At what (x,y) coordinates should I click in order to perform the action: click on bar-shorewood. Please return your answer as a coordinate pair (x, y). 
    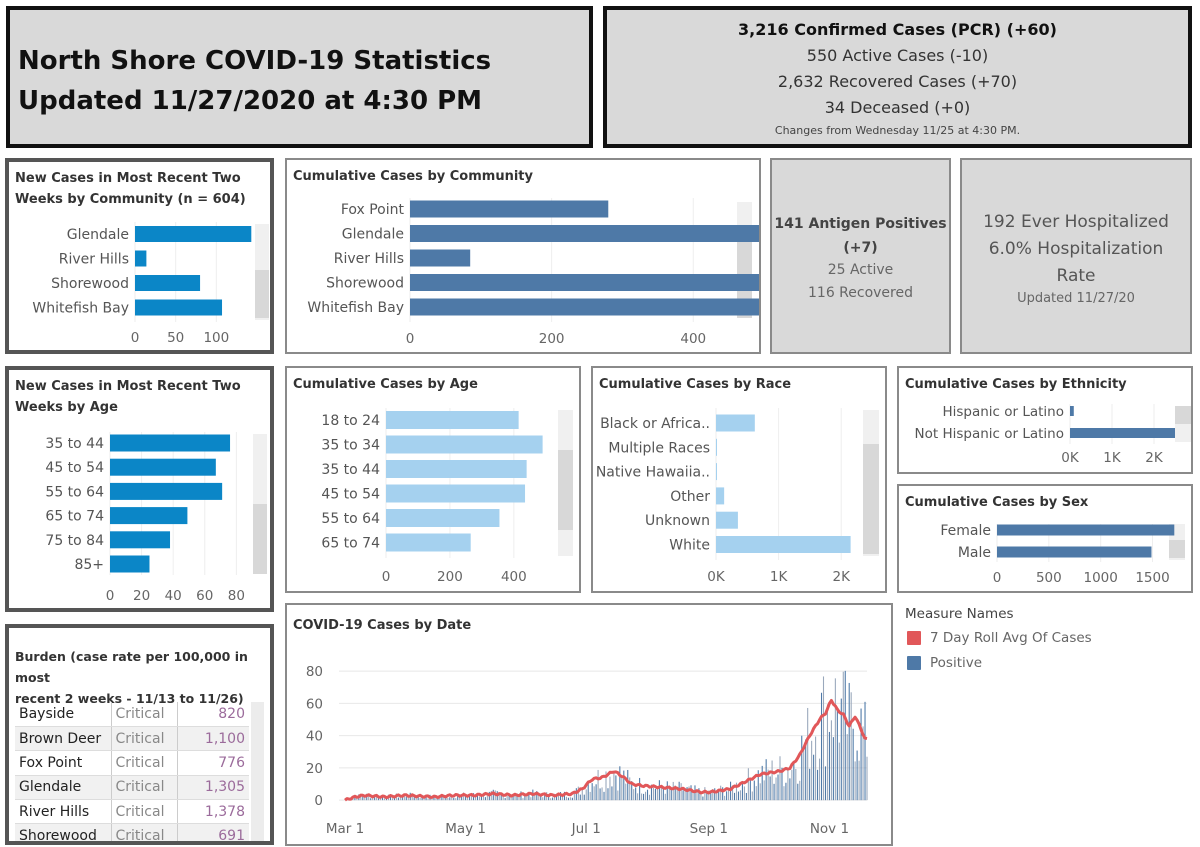
    Looking at the image, I should click on (168, 283).